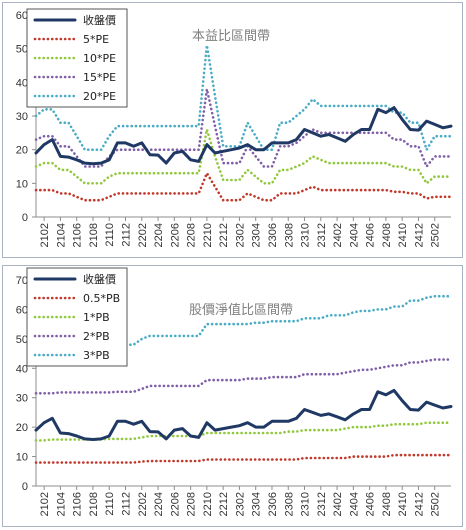 The height and width of the screenshot is (530, 466). I want to click on pe-legend-label-0: 收盤價, so click(99, 20).